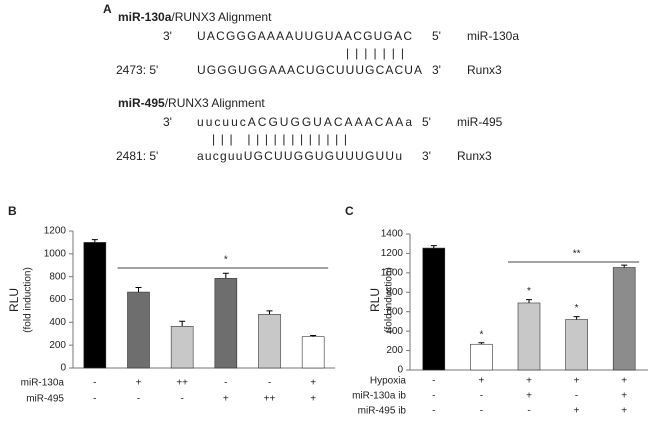  Describe the element at coordinates (493, 36) in the screenshot. I see `name: miR-130a` at that location.